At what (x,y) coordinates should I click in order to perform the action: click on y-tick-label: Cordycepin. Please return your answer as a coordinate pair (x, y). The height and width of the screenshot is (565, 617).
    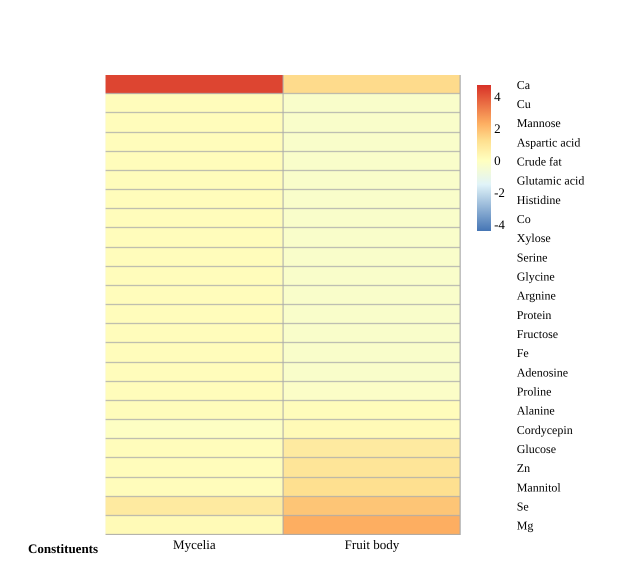
    Looking at the image, I should click on (544, 429).